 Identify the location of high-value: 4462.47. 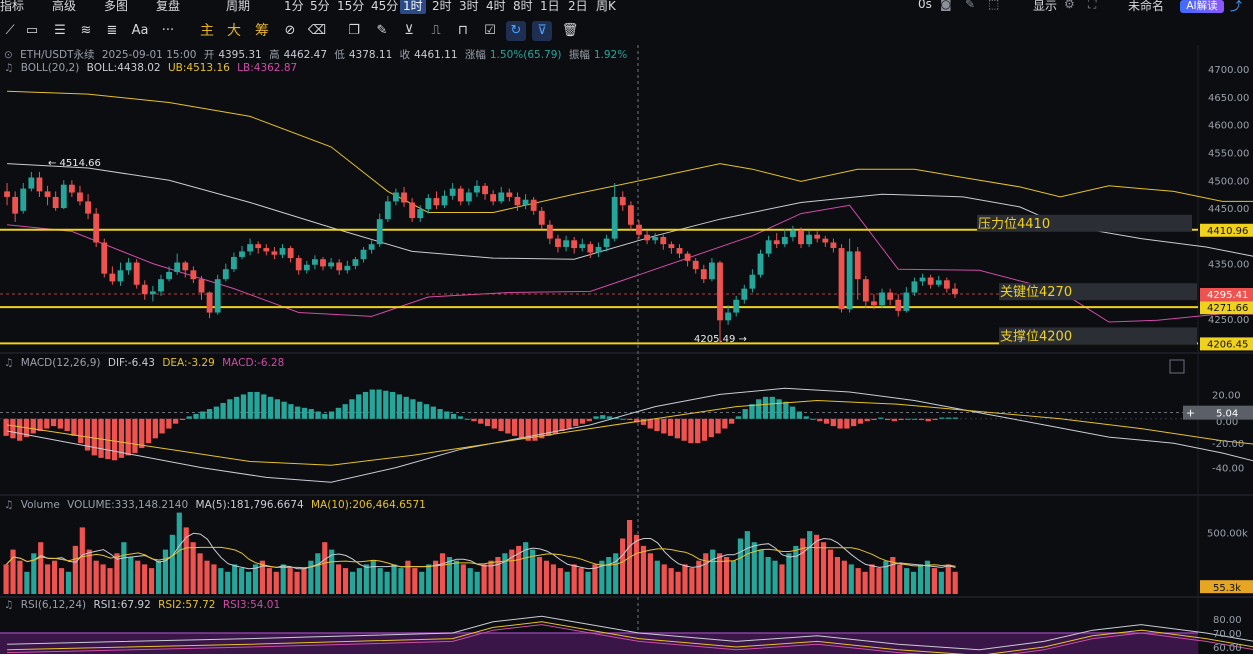
(305, 55).